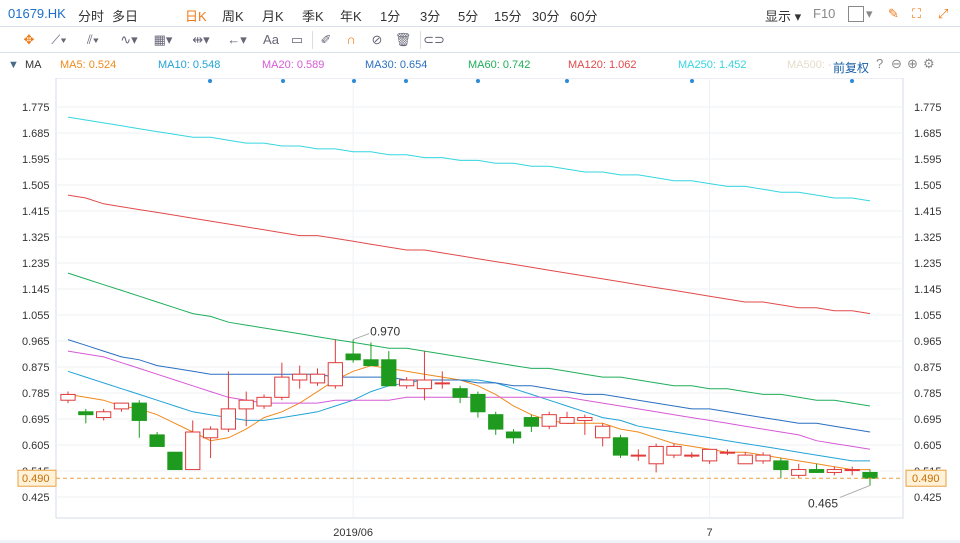 Image resolution: width=960 pixels, height=543 pixels. What do you see at coordinates (377, 39) in the screenshot?
I see `hide-drawings-icon: ⊘` at bounding box center [377, 39].